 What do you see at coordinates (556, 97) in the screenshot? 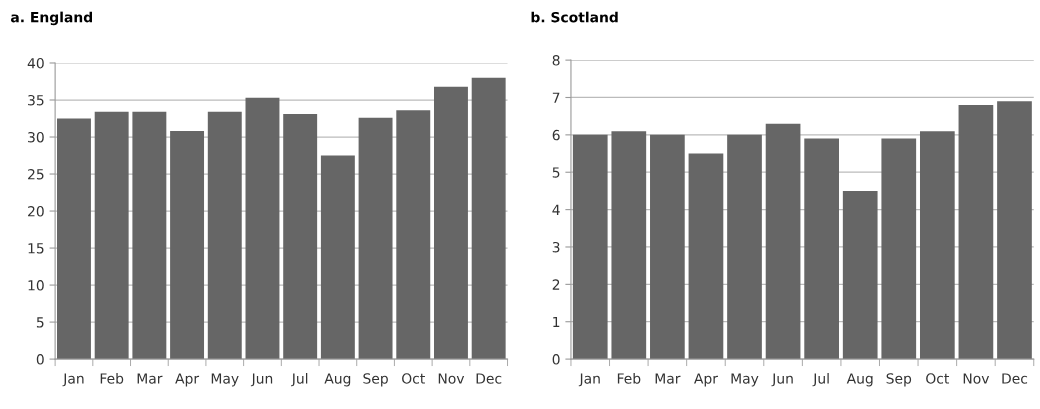
I see `y-tick-label: 7` at bounding box center [556, 97].